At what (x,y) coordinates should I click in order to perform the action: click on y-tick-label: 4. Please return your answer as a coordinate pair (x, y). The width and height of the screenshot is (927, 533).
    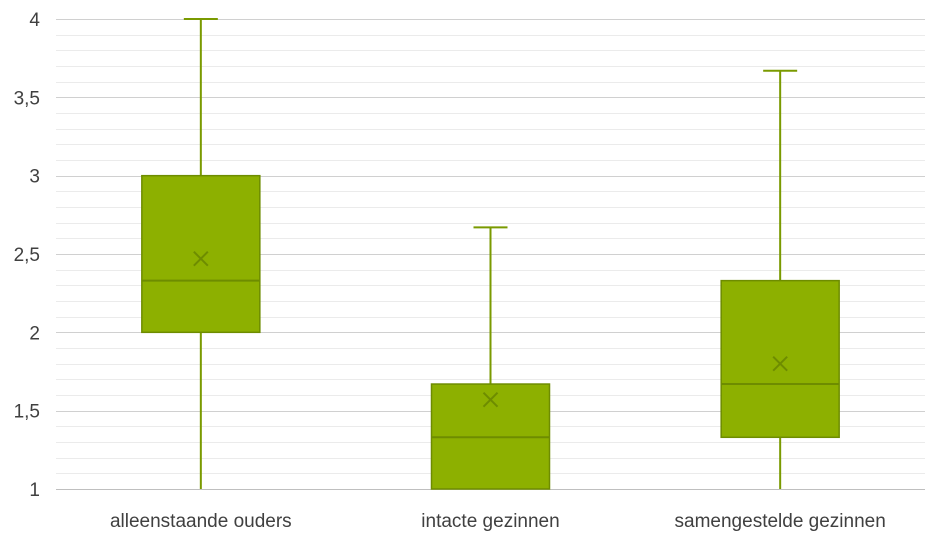
    Looking at the image, I should click on (34, 20).